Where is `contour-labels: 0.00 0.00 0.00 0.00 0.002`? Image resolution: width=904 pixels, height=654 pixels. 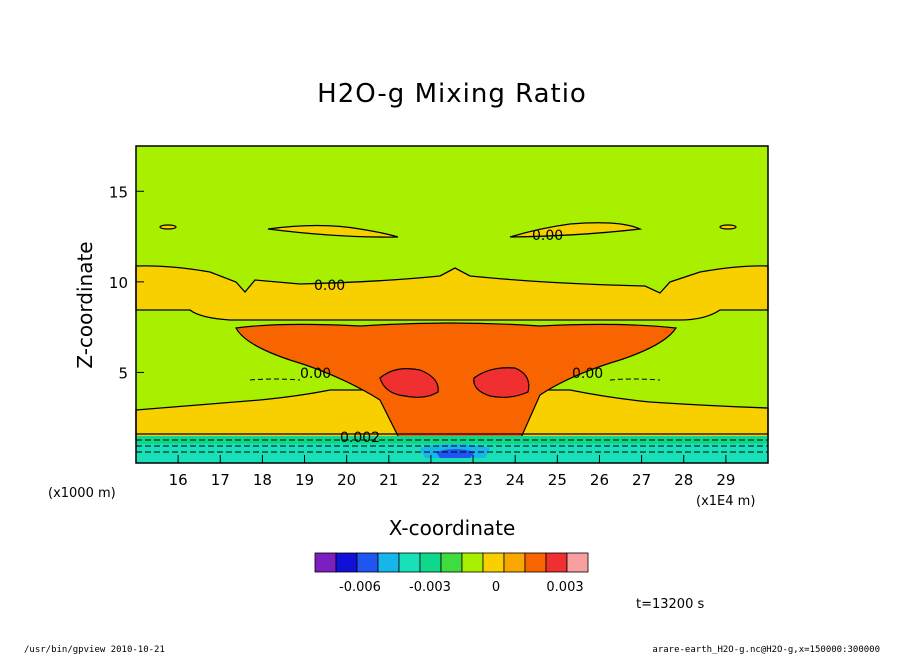 contour-labels: 0.00 0.00 0.00 0.00 0.002 is located at coordinates (451, 337).